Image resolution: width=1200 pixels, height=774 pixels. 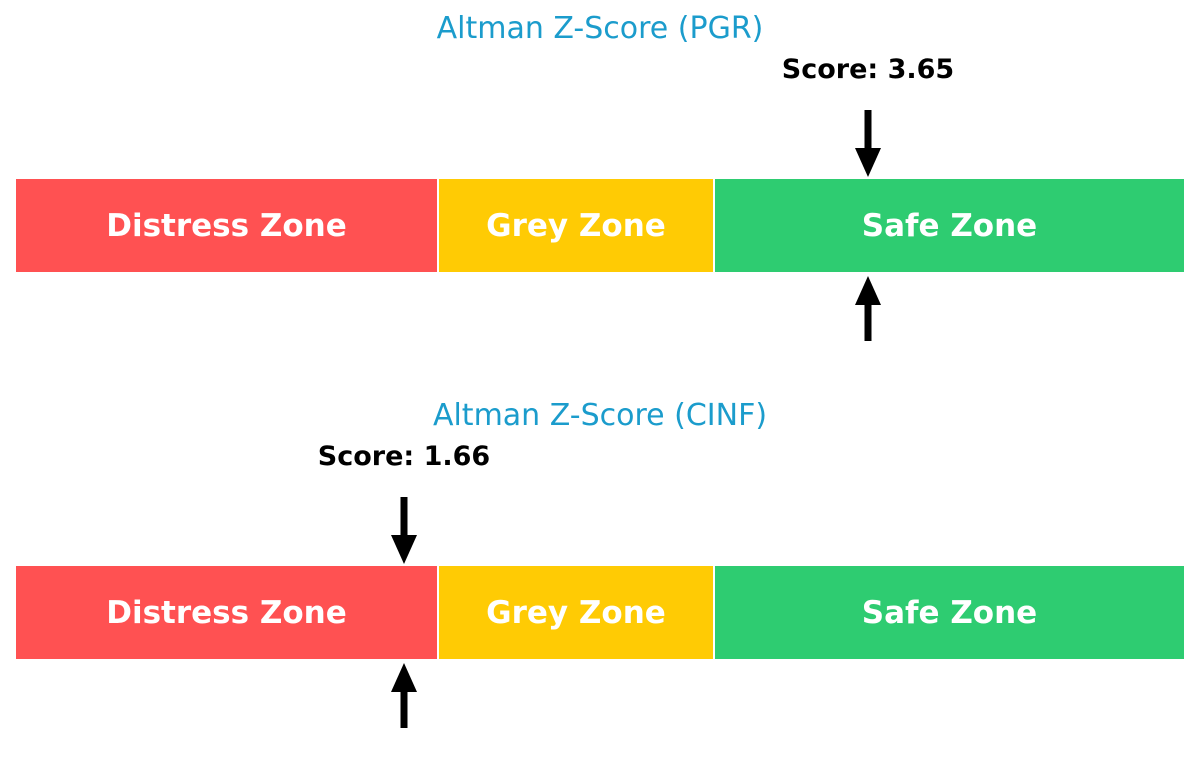 What do you see at coordinates (600, 415) in the screenshot?
I see `chart-title: Altman Z-Score (CINF)` at bounding box center [600, 415].